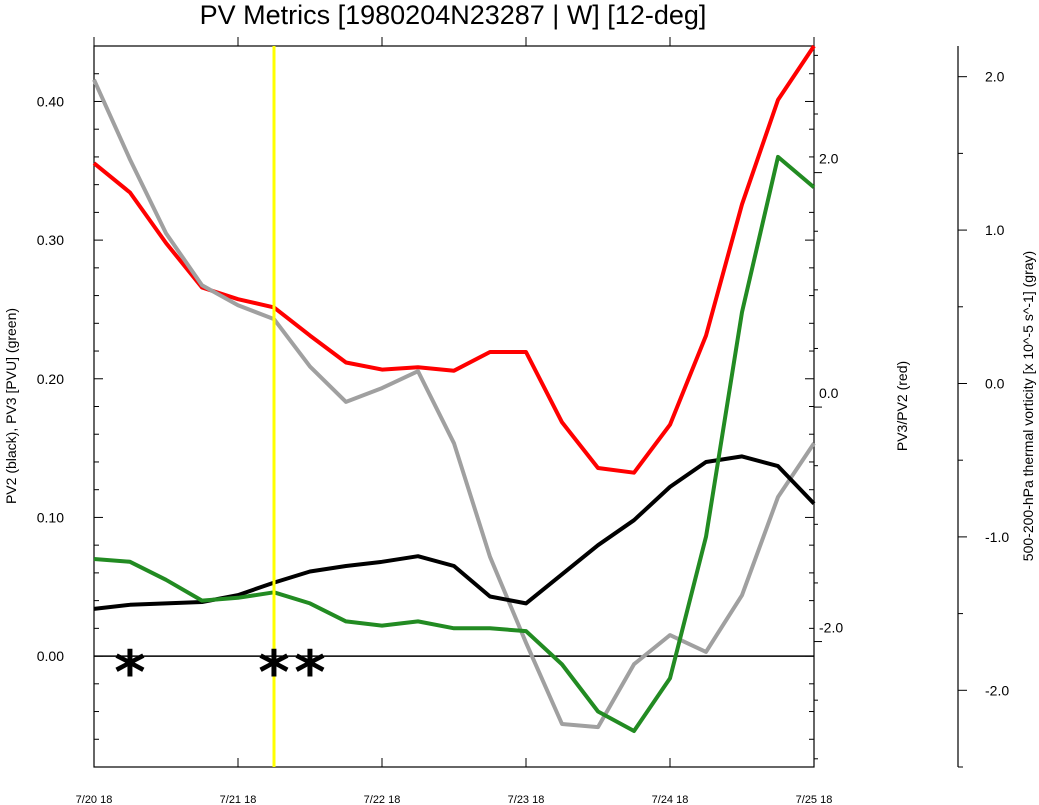 The height and width of the screenshot is (805, 1039). I want to click on left-tick-label: 0.40, so click(50, 101).